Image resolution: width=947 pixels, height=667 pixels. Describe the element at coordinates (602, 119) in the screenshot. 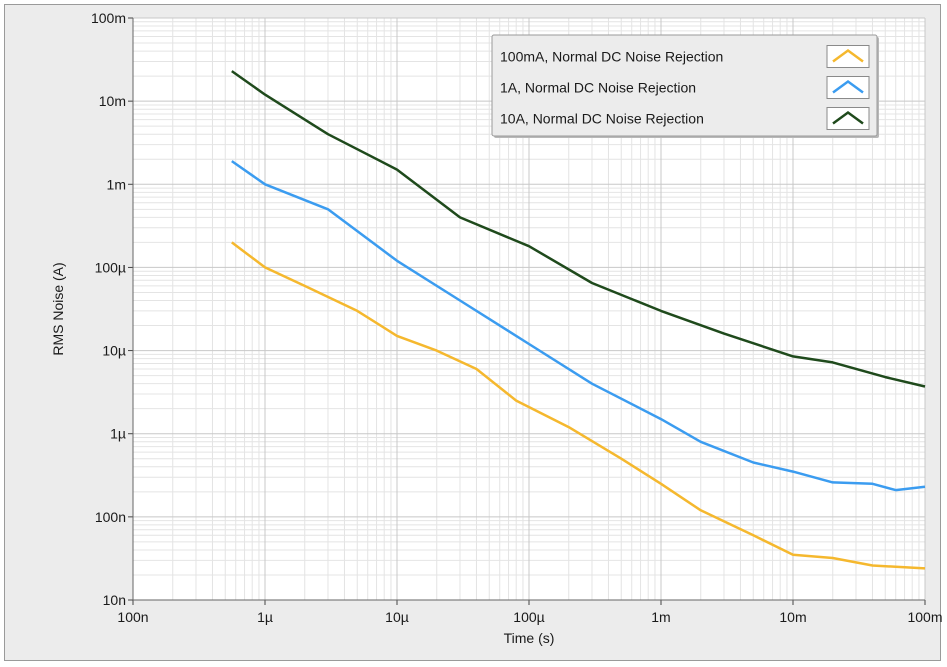

I see `legend-label: 10A, Normal DC Noise Rejection` at that location.